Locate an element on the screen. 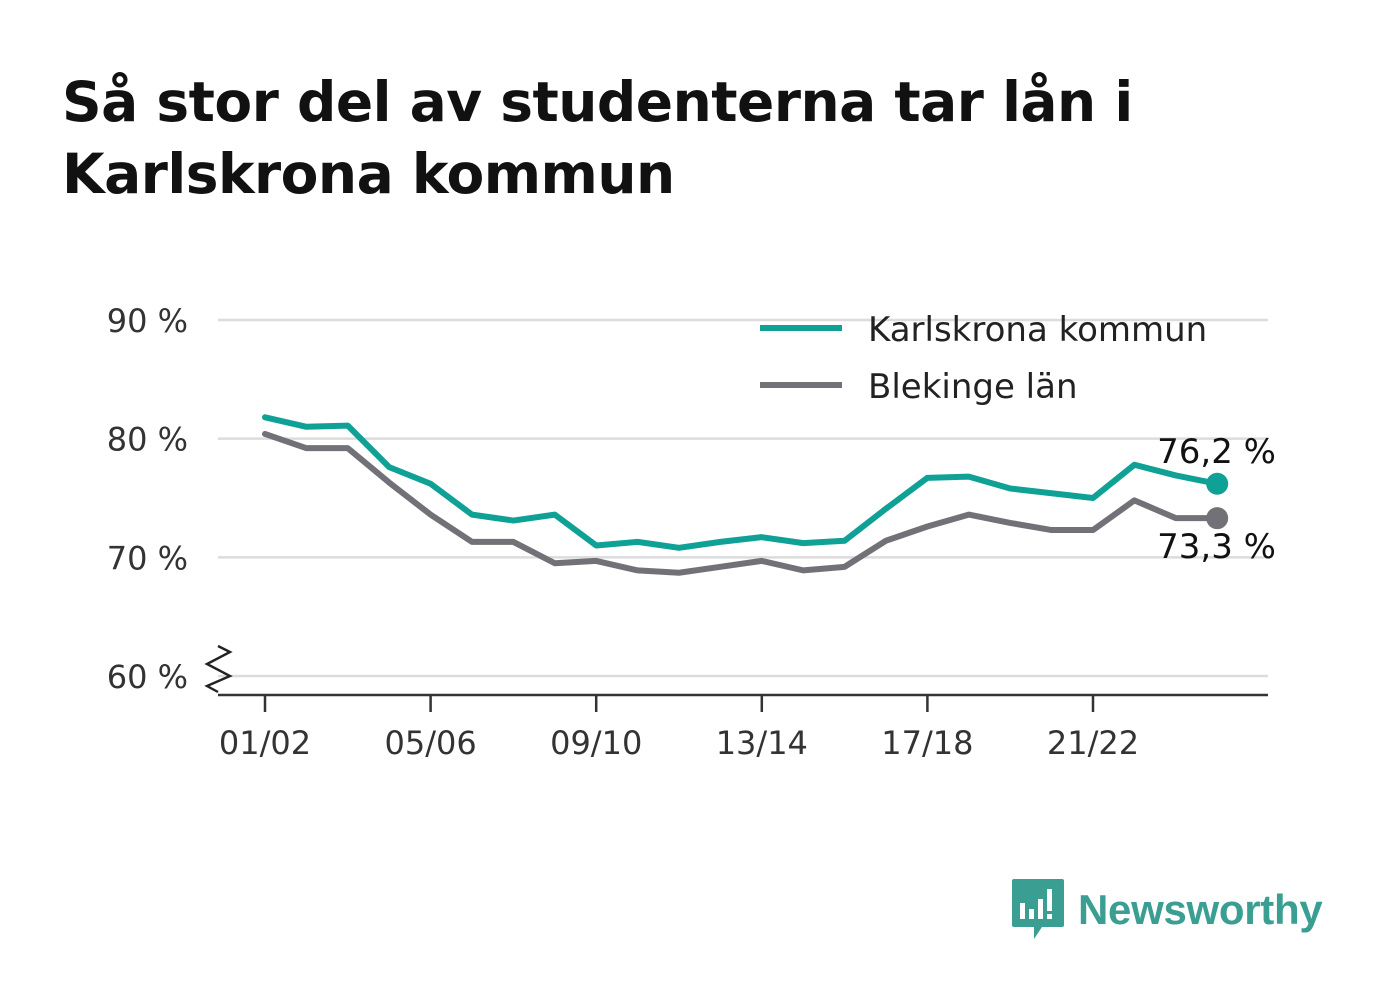 Image resolution: width=1382 pixels, height=999 pixels. end-point-karlskrona is located at coordinates (1217, 483).